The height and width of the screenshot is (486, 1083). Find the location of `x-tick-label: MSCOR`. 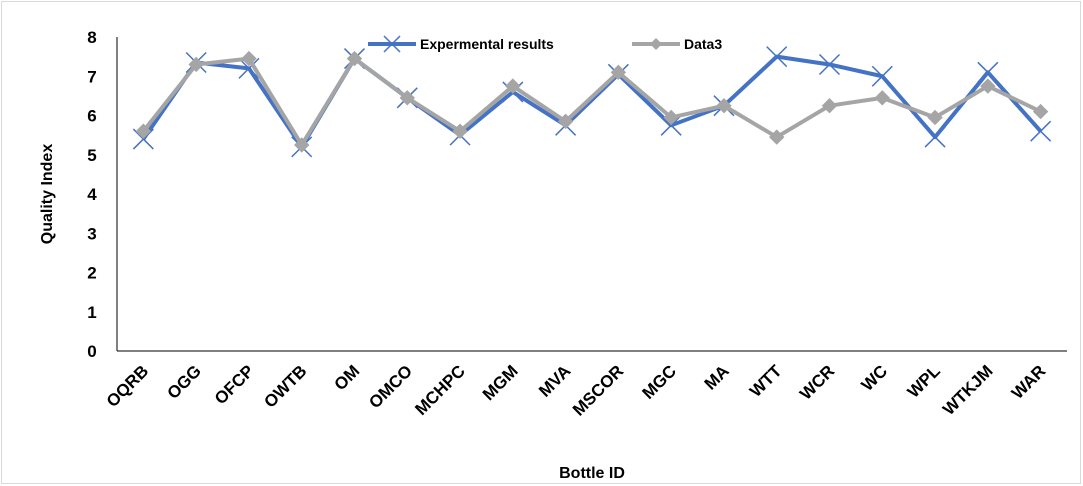

x-tick-label: MSCOR is located at coordinates (598, 390).